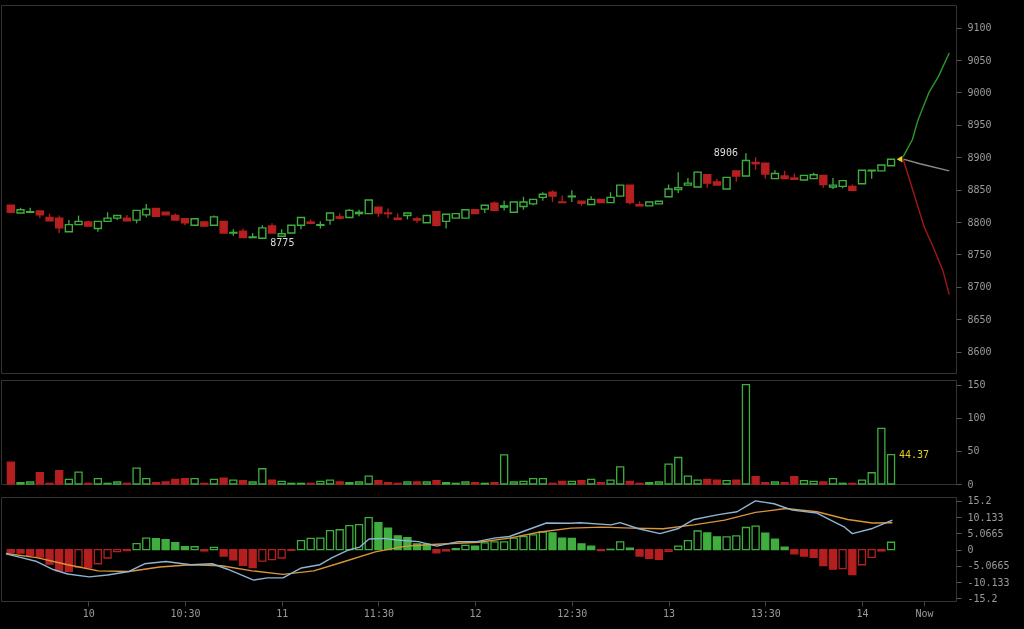  I want to click on y-tick-label: 8750, so click(979, 254).